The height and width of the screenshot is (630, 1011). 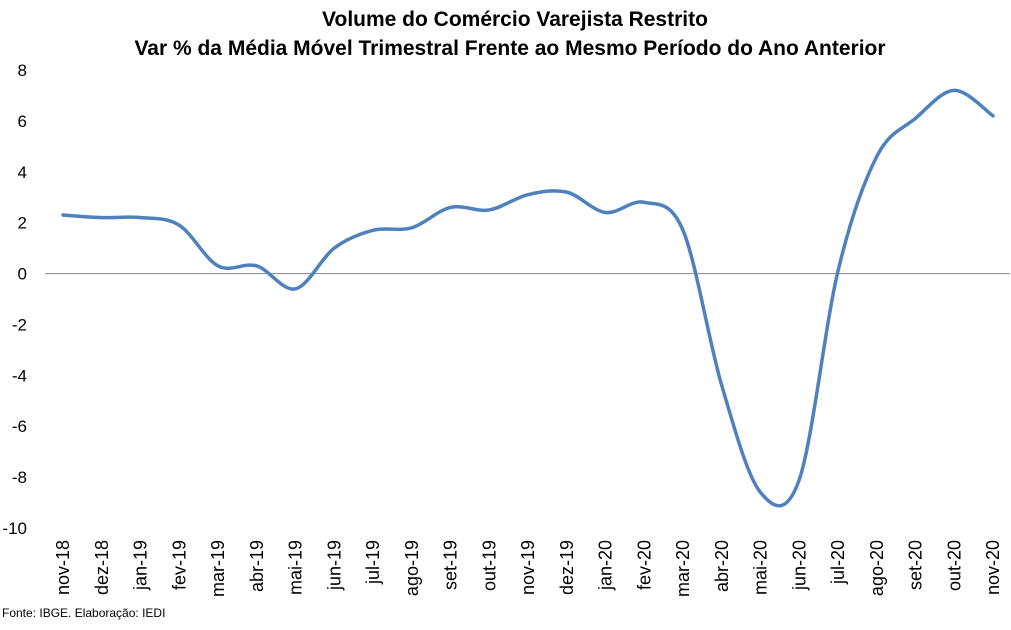 What do you see at coordinates (489, 565) in the screenshot?
I see `x-tick-label: out-19` at bounding box center [489, 565].